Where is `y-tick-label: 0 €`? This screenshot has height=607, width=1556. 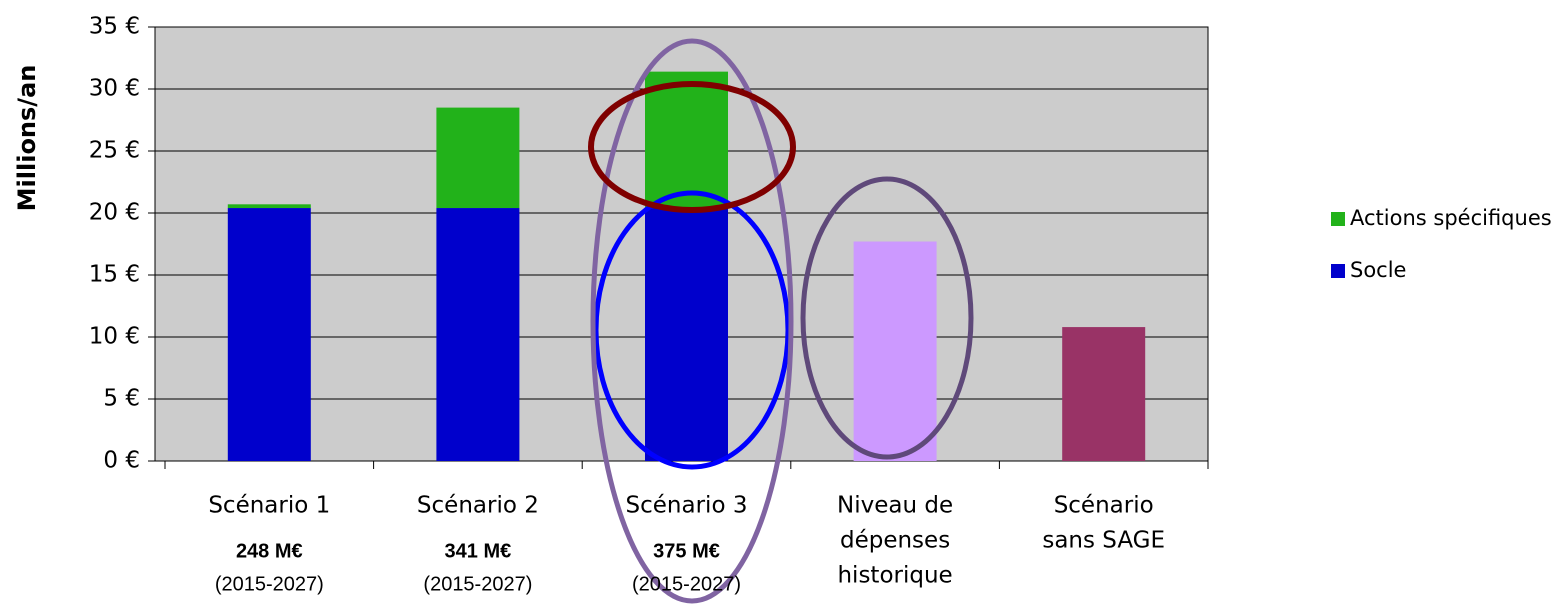 y-tick-label: 0 € is located at coordinates (121, 461).